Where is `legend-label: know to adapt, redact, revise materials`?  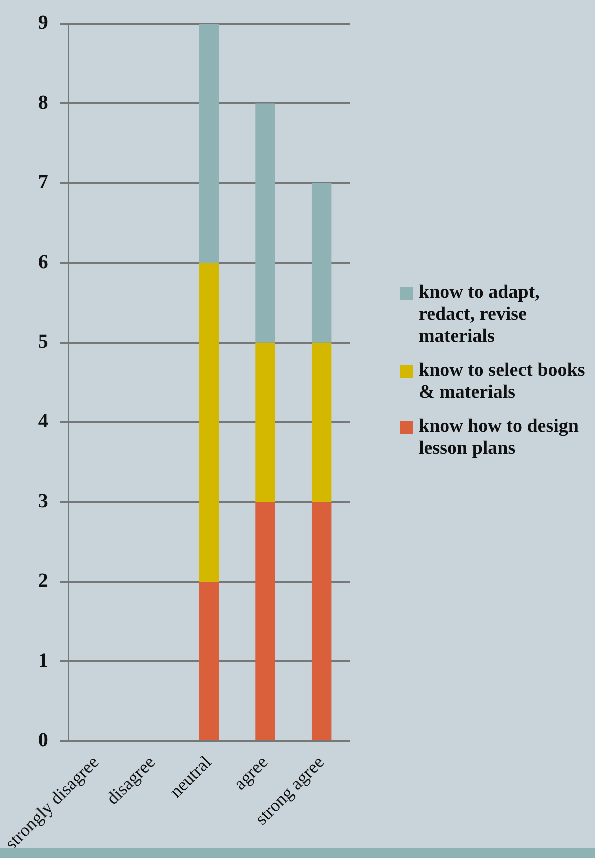 legend-label: know to adapt, redact, revise materials is located at coordinates (480, 315).